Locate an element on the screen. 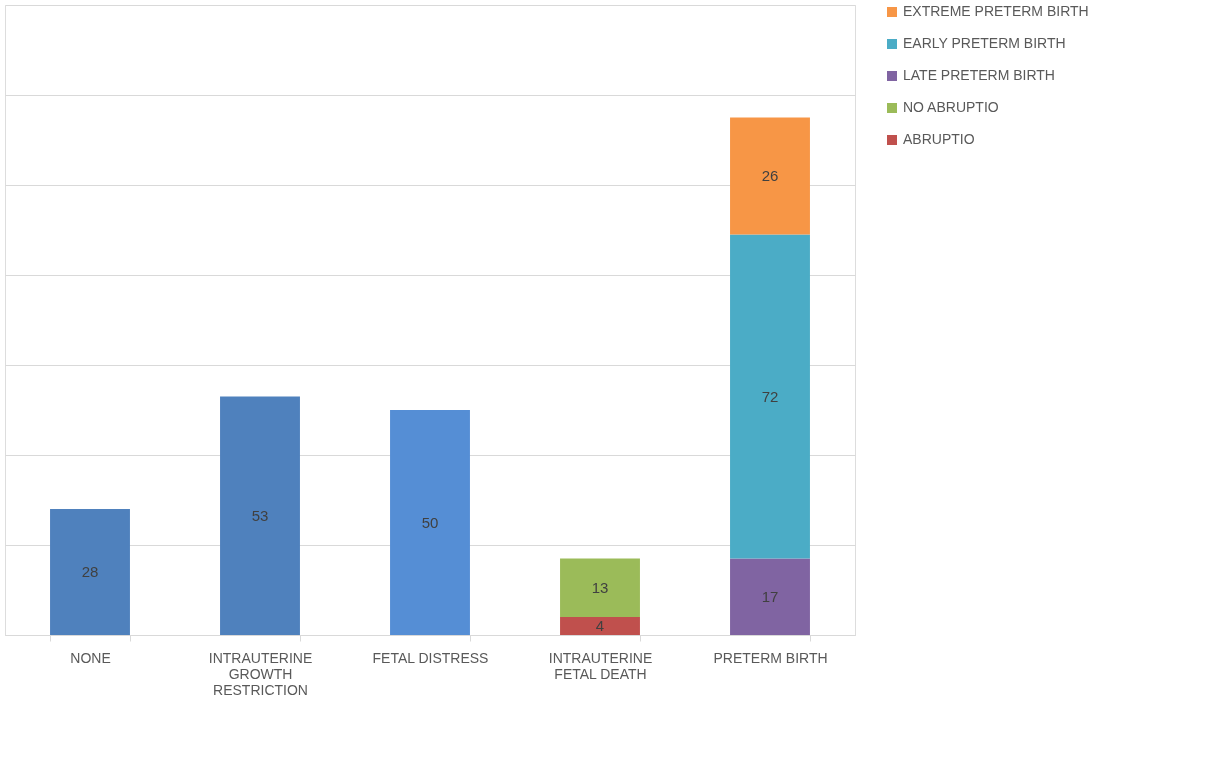 The image size is (1211, 773). data-label: 28 is located at coordinates (90, 571).